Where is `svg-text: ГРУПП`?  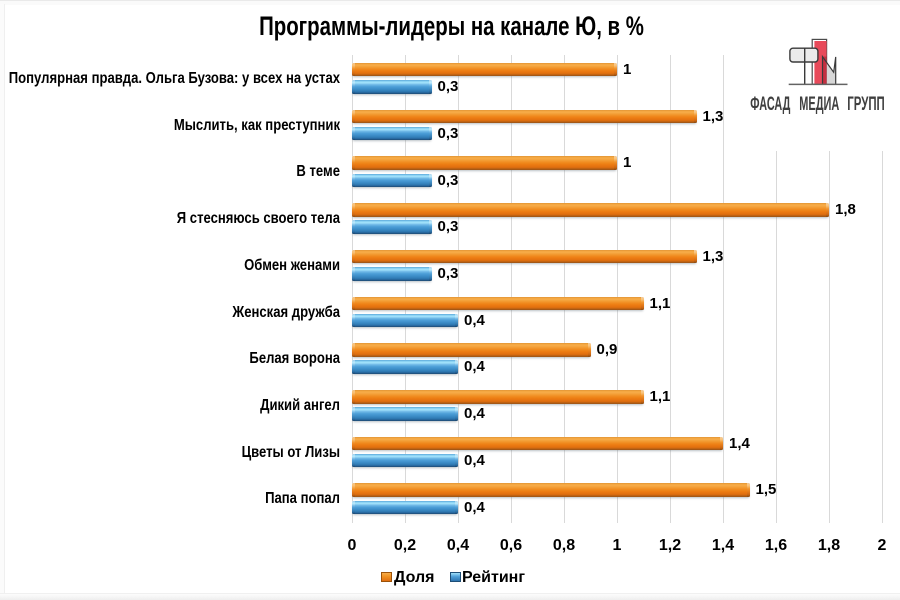
svg-text: ГРУПП is located at coordinates (866, 104).